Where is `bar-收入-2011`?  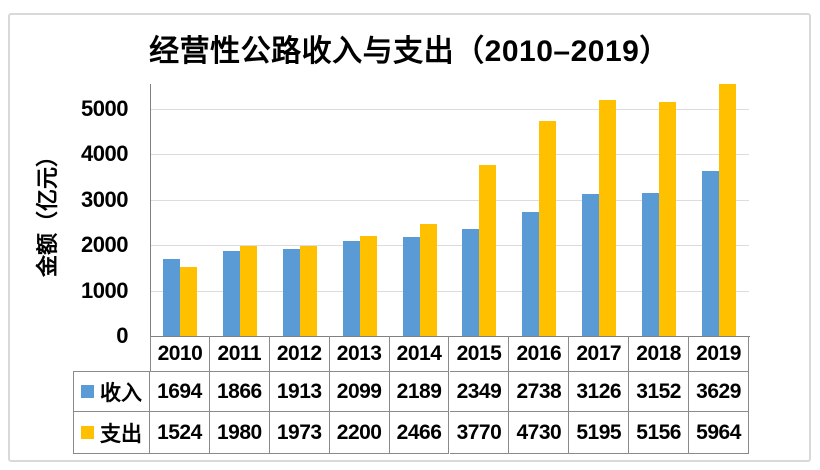 bar-收入-2011 is located at coordinates (231, 293).